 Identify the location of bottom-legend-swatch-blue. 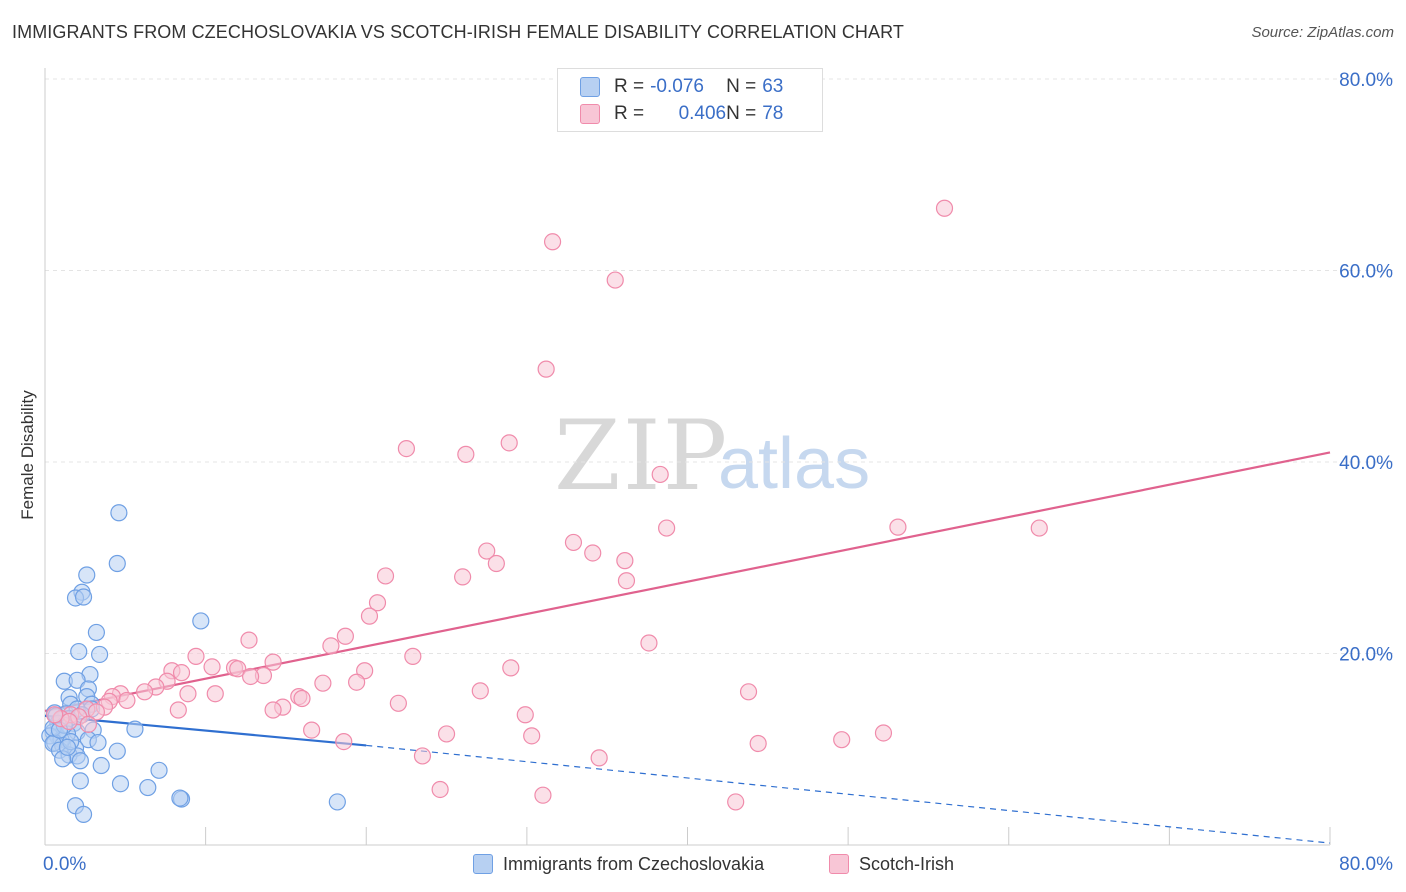
(483, 864).